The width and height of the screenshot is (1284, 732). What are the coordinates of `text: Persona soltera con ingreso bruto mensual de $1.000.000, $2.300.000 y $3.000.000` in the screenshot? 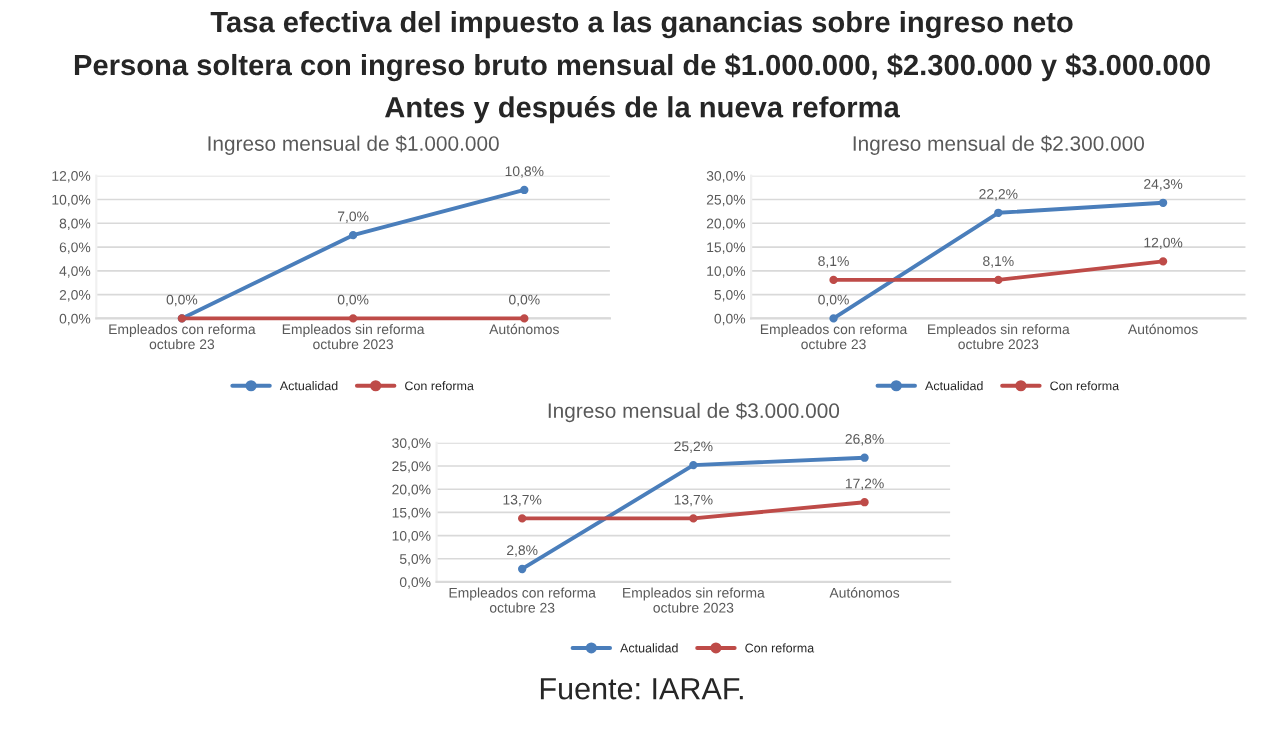 It's located at (642, 67).